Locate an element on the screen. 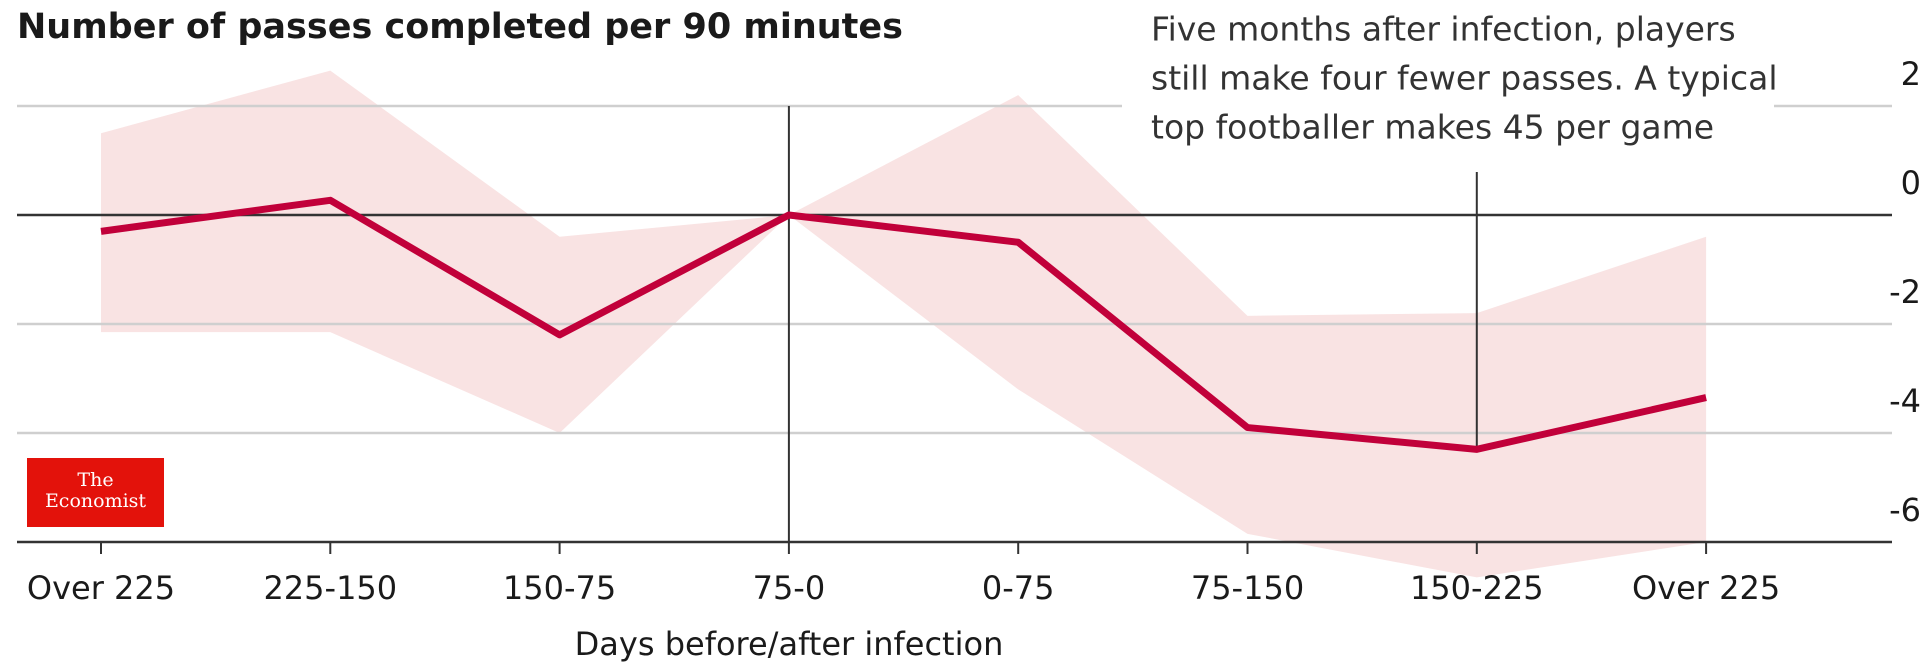  annotation-backdrop is located at coordinates (1448, 75).